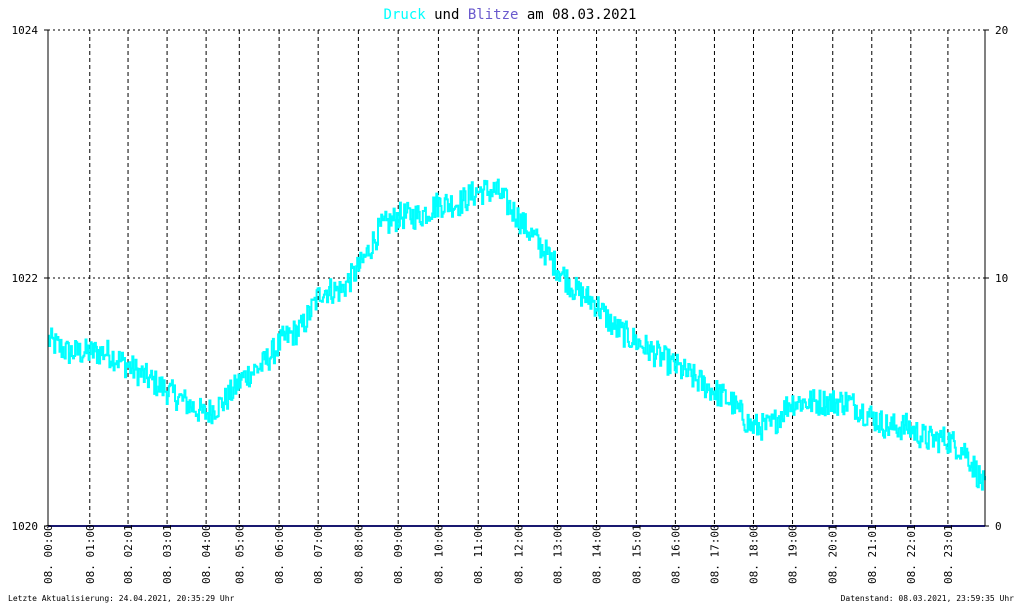 The image size is (1020, 606). What do you see at coordinates (1001, 30) in the screenshot?
I see `y-right-tick-label: 20` at bounding box center [1001, 30].